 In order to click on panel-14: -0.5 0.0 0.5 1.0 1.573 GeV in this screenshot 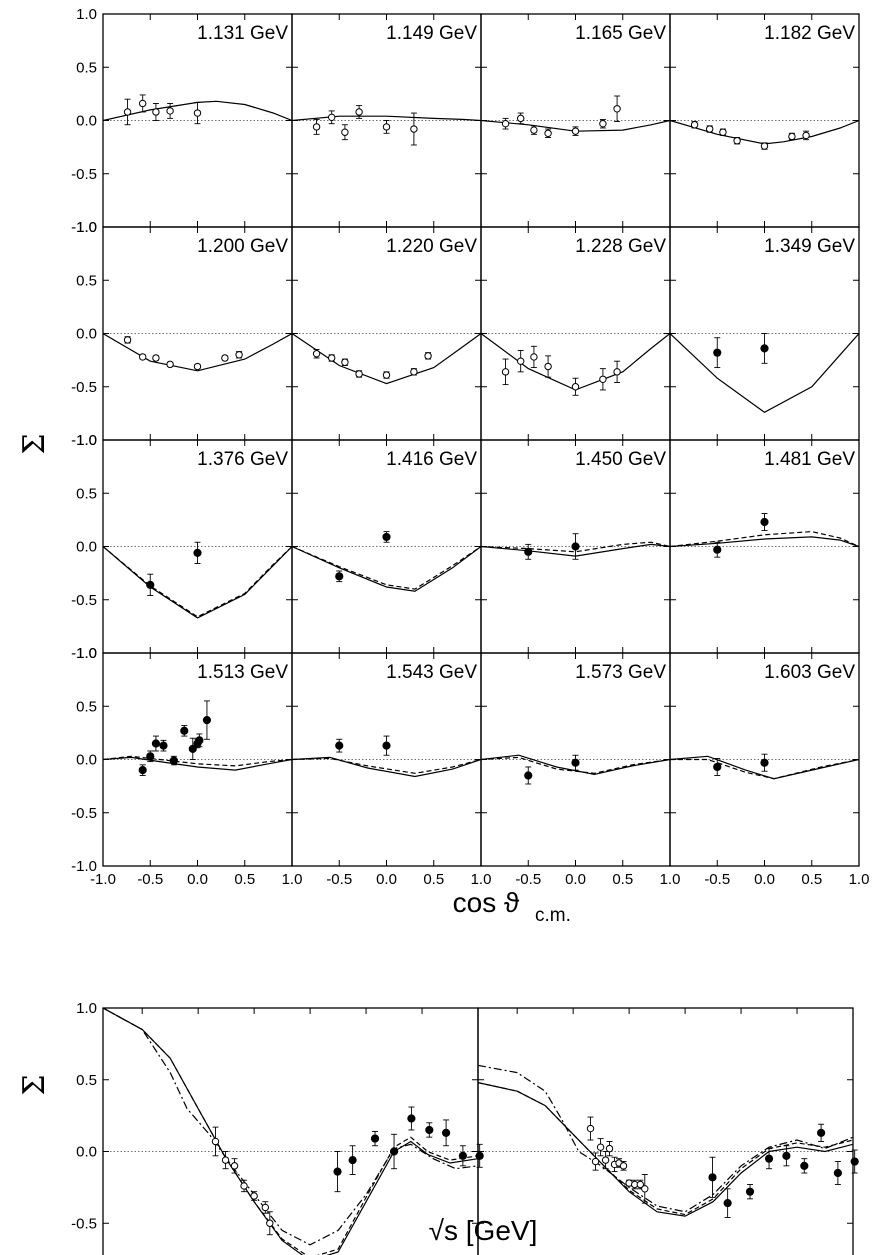, I will do `click(580, 770)`.